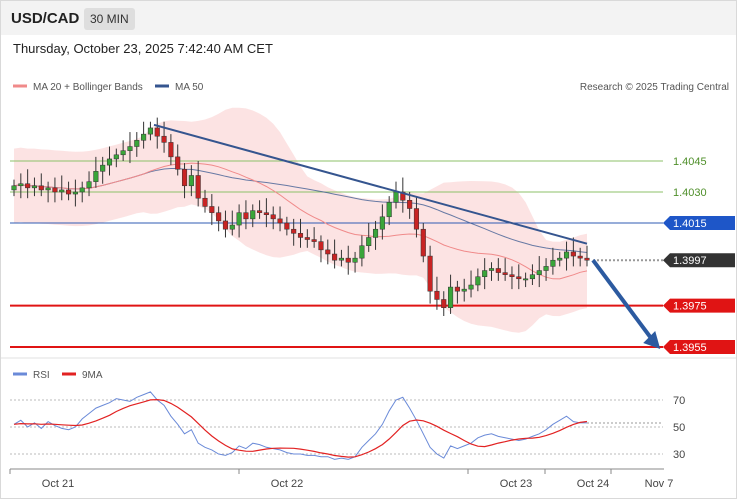  What do you see at coordinates (679, 401) in the screenshot?
I see `rsi-level-label-70: 70` at bounding box center [679, 401].